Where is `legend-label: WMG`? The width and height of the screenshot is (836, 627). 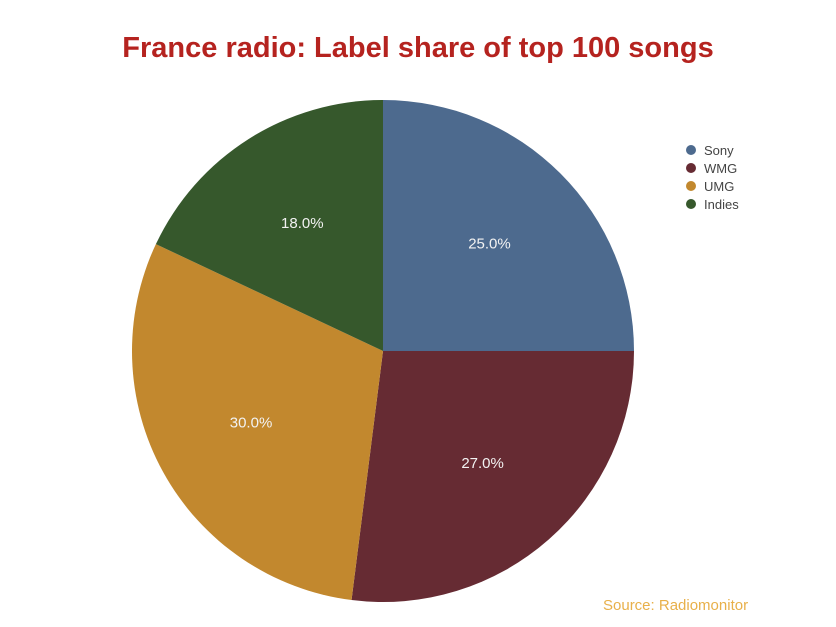
legend-label: WMG is located at coordinates (721, 168).